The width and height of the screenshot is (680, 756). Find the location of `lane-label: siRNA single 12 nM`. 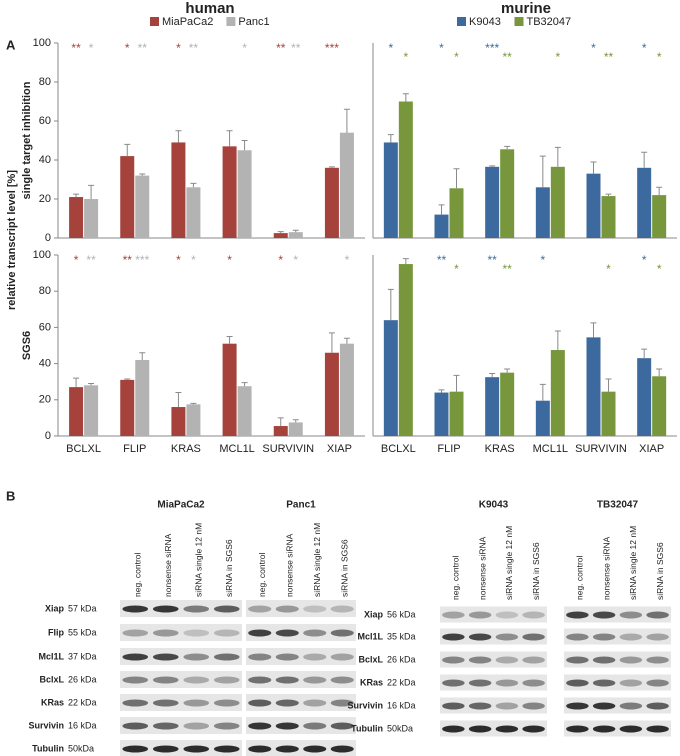

lane-label: siRNA single 12 nM is located at coordinates (317, 560).